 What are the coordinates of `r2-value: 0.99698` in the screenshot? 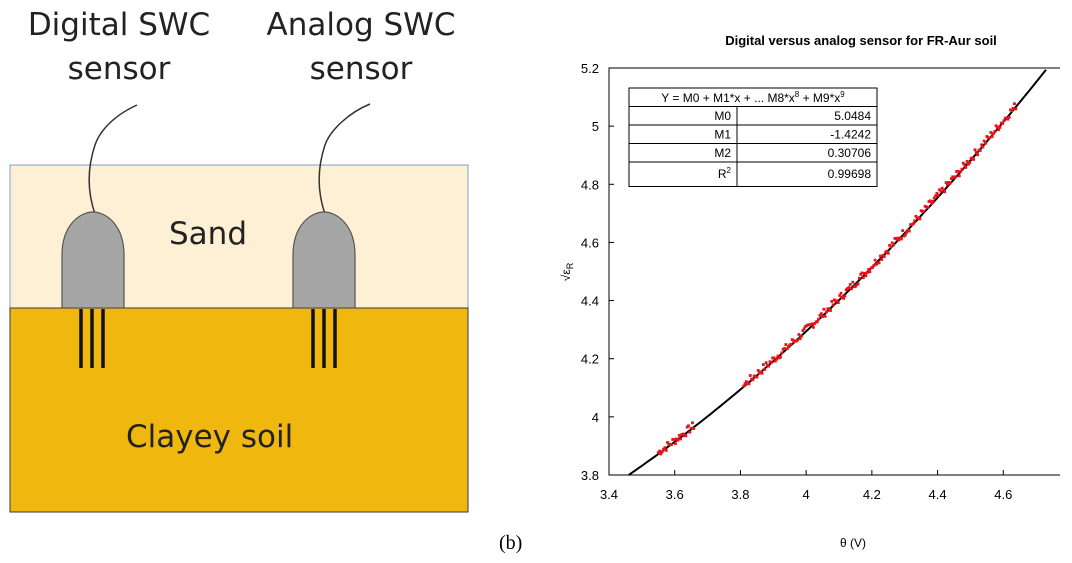 It's located at (850, 174).